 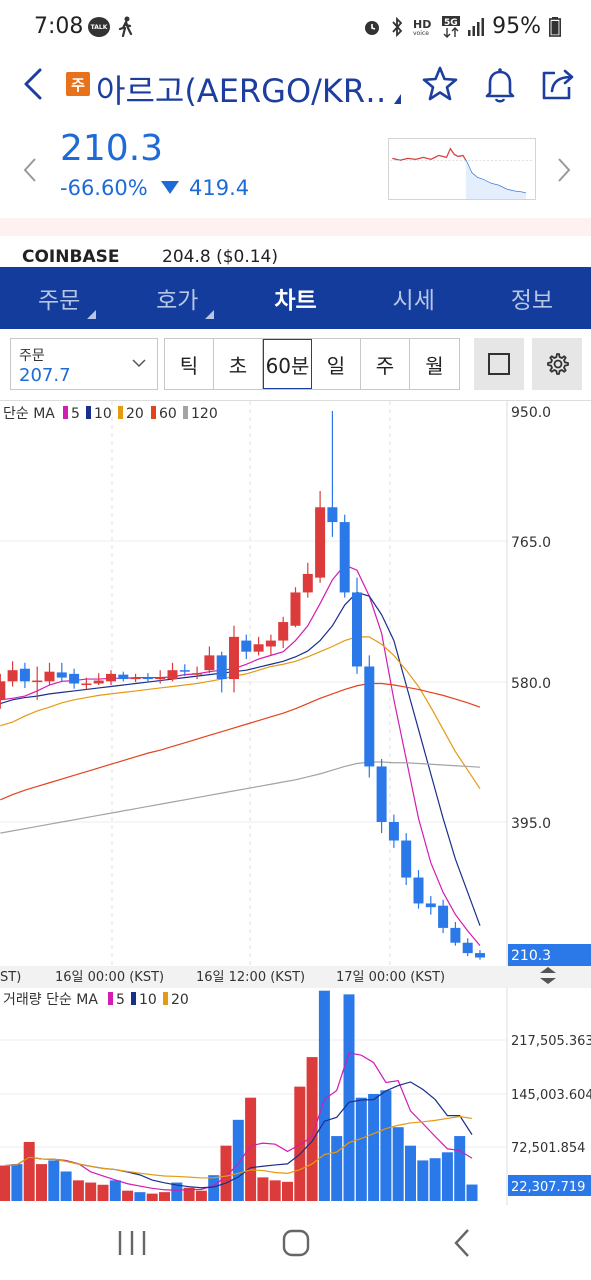 I want to click on tab-label: 주문, so click(x=59, y=301).